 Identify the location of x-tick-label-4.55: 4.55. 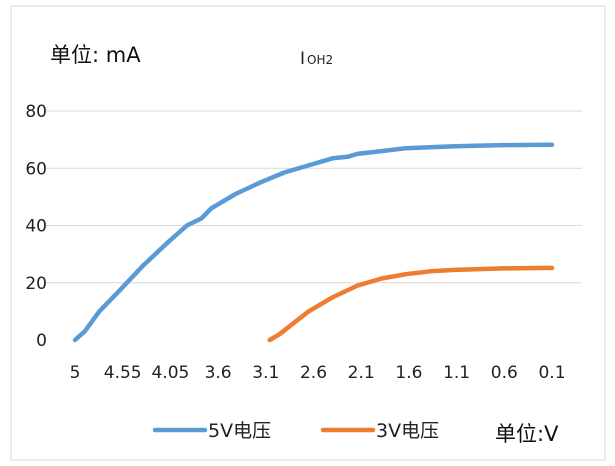
(123, 373).